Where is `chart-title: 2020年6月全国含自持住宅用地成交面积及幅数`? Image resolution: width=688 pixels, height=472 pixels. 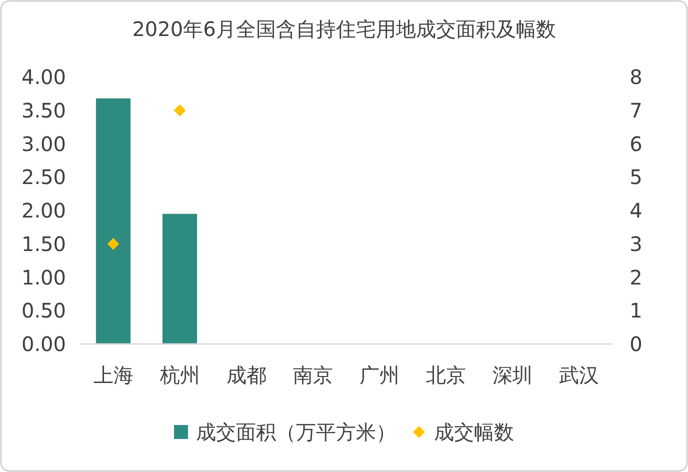
chart-title: 2020年6月全国含自持住宅用地成交面积及幅数 is located at coordinates (344, 29).